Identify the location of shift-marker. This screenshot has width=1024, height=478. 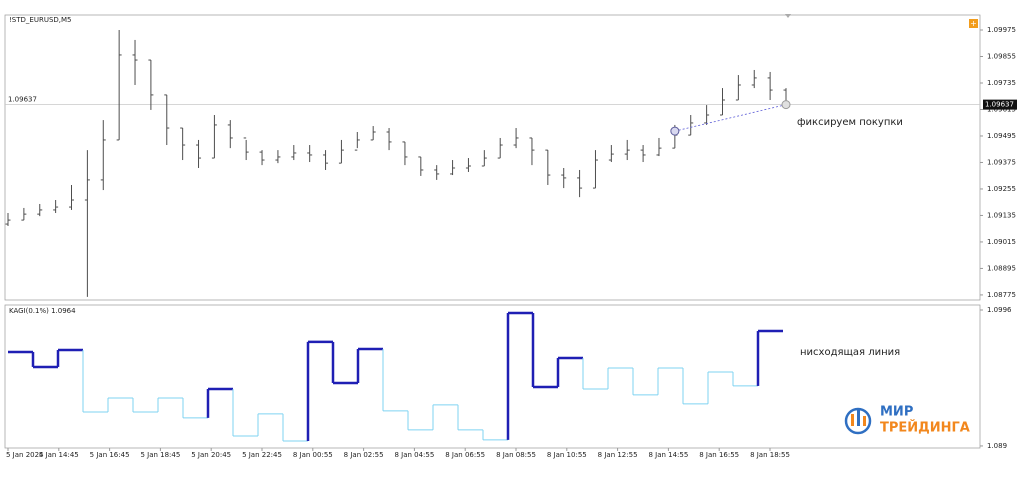
(788, 16).